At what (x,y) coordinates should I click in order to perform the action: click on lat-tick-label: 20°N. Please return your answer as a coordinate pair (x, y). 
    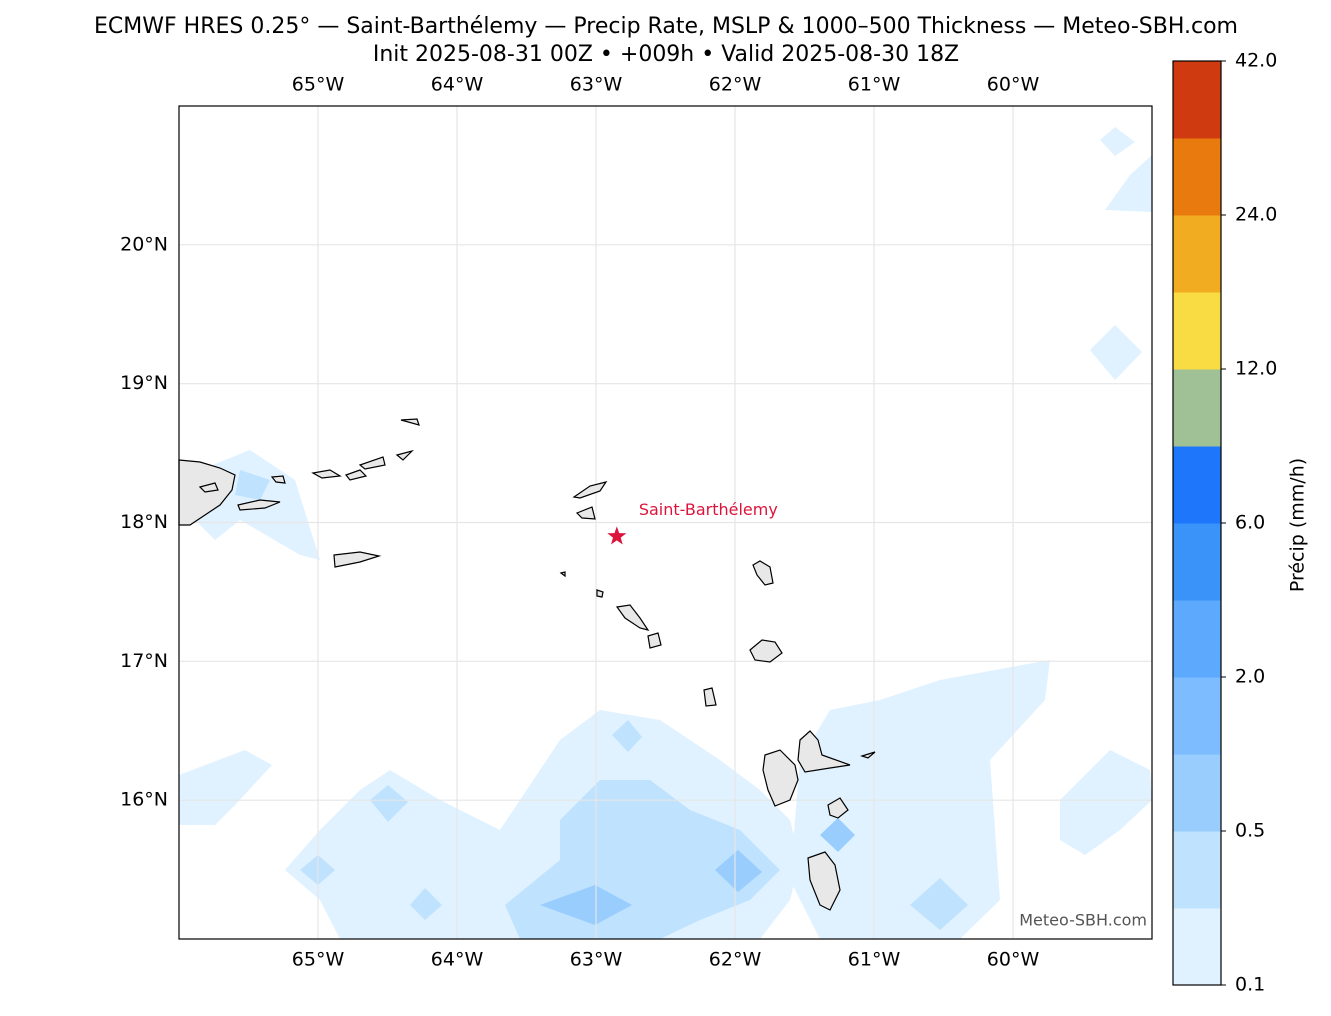
    Looking at the image, I should click on (144, 244).